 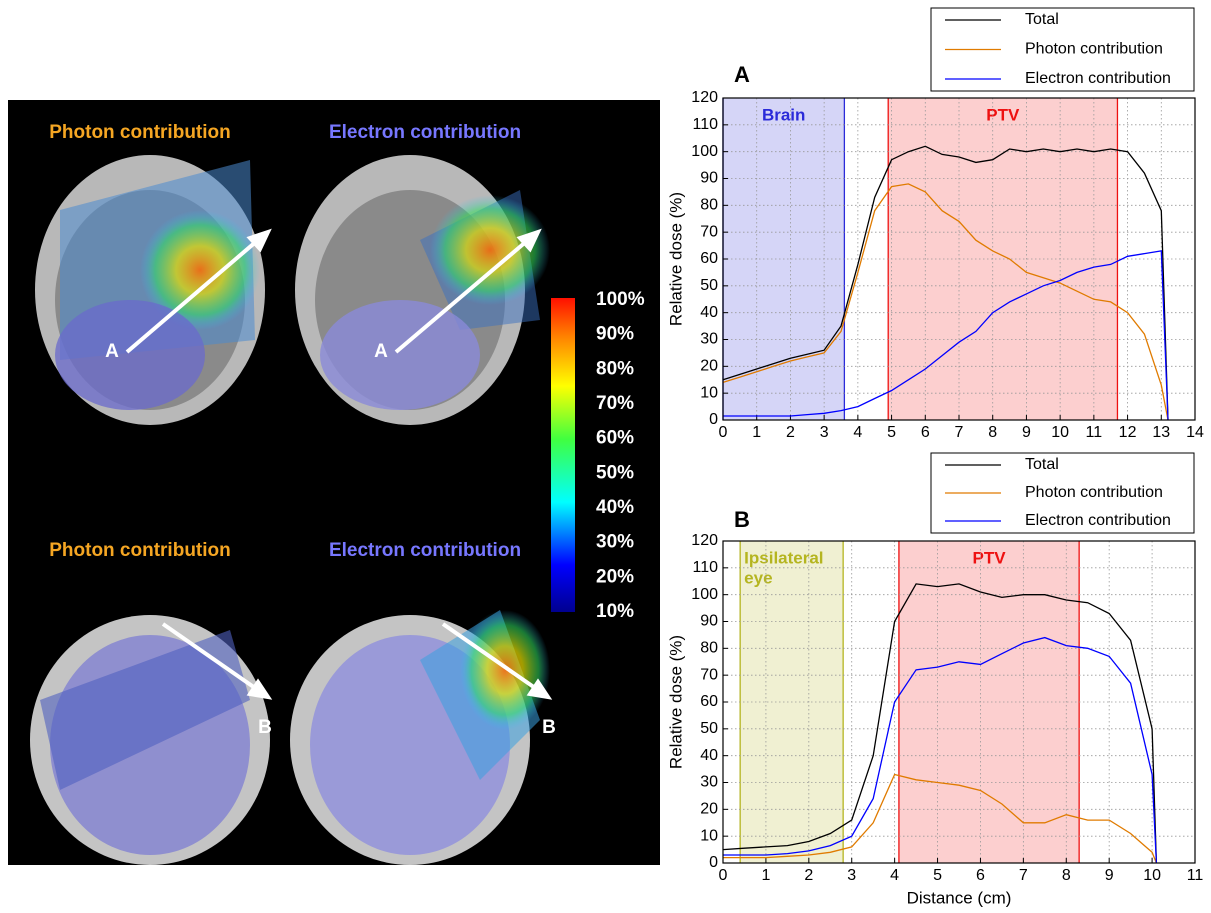 What do you see at coordinates (615, 576) in the screenshot?
I see `colorbar-label: 20%` at bounding box center [615, 576].